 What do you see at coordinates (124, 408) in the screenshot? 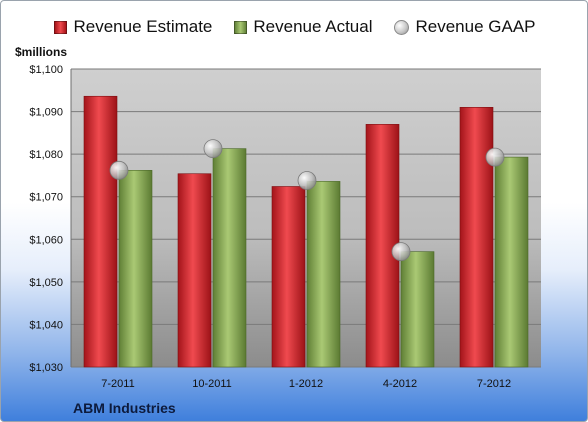
I see `company-name: ABM Industries` at bounding box center [124, 408].